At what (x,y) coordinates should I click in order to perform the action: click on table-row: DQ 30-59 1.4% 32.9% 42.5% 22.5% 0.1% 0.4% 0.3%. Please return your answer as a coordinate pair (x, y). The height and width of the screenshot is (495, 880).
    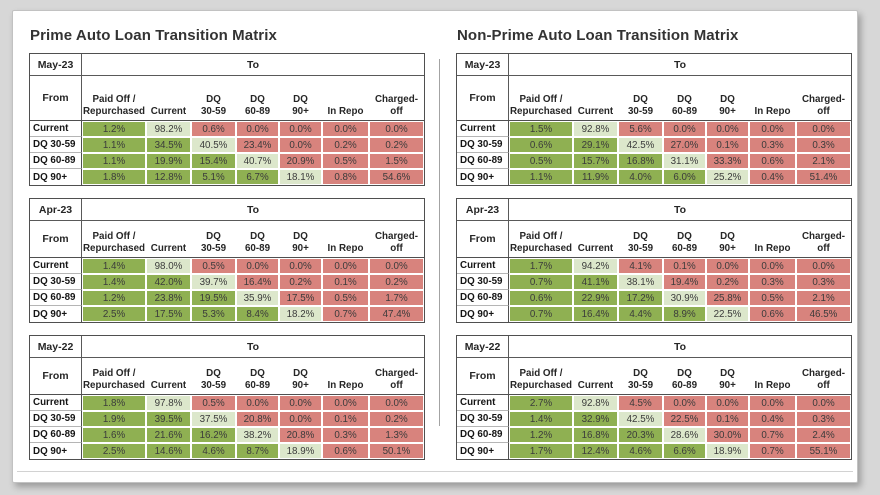
    Looking at the image, I should click on (654, 419).